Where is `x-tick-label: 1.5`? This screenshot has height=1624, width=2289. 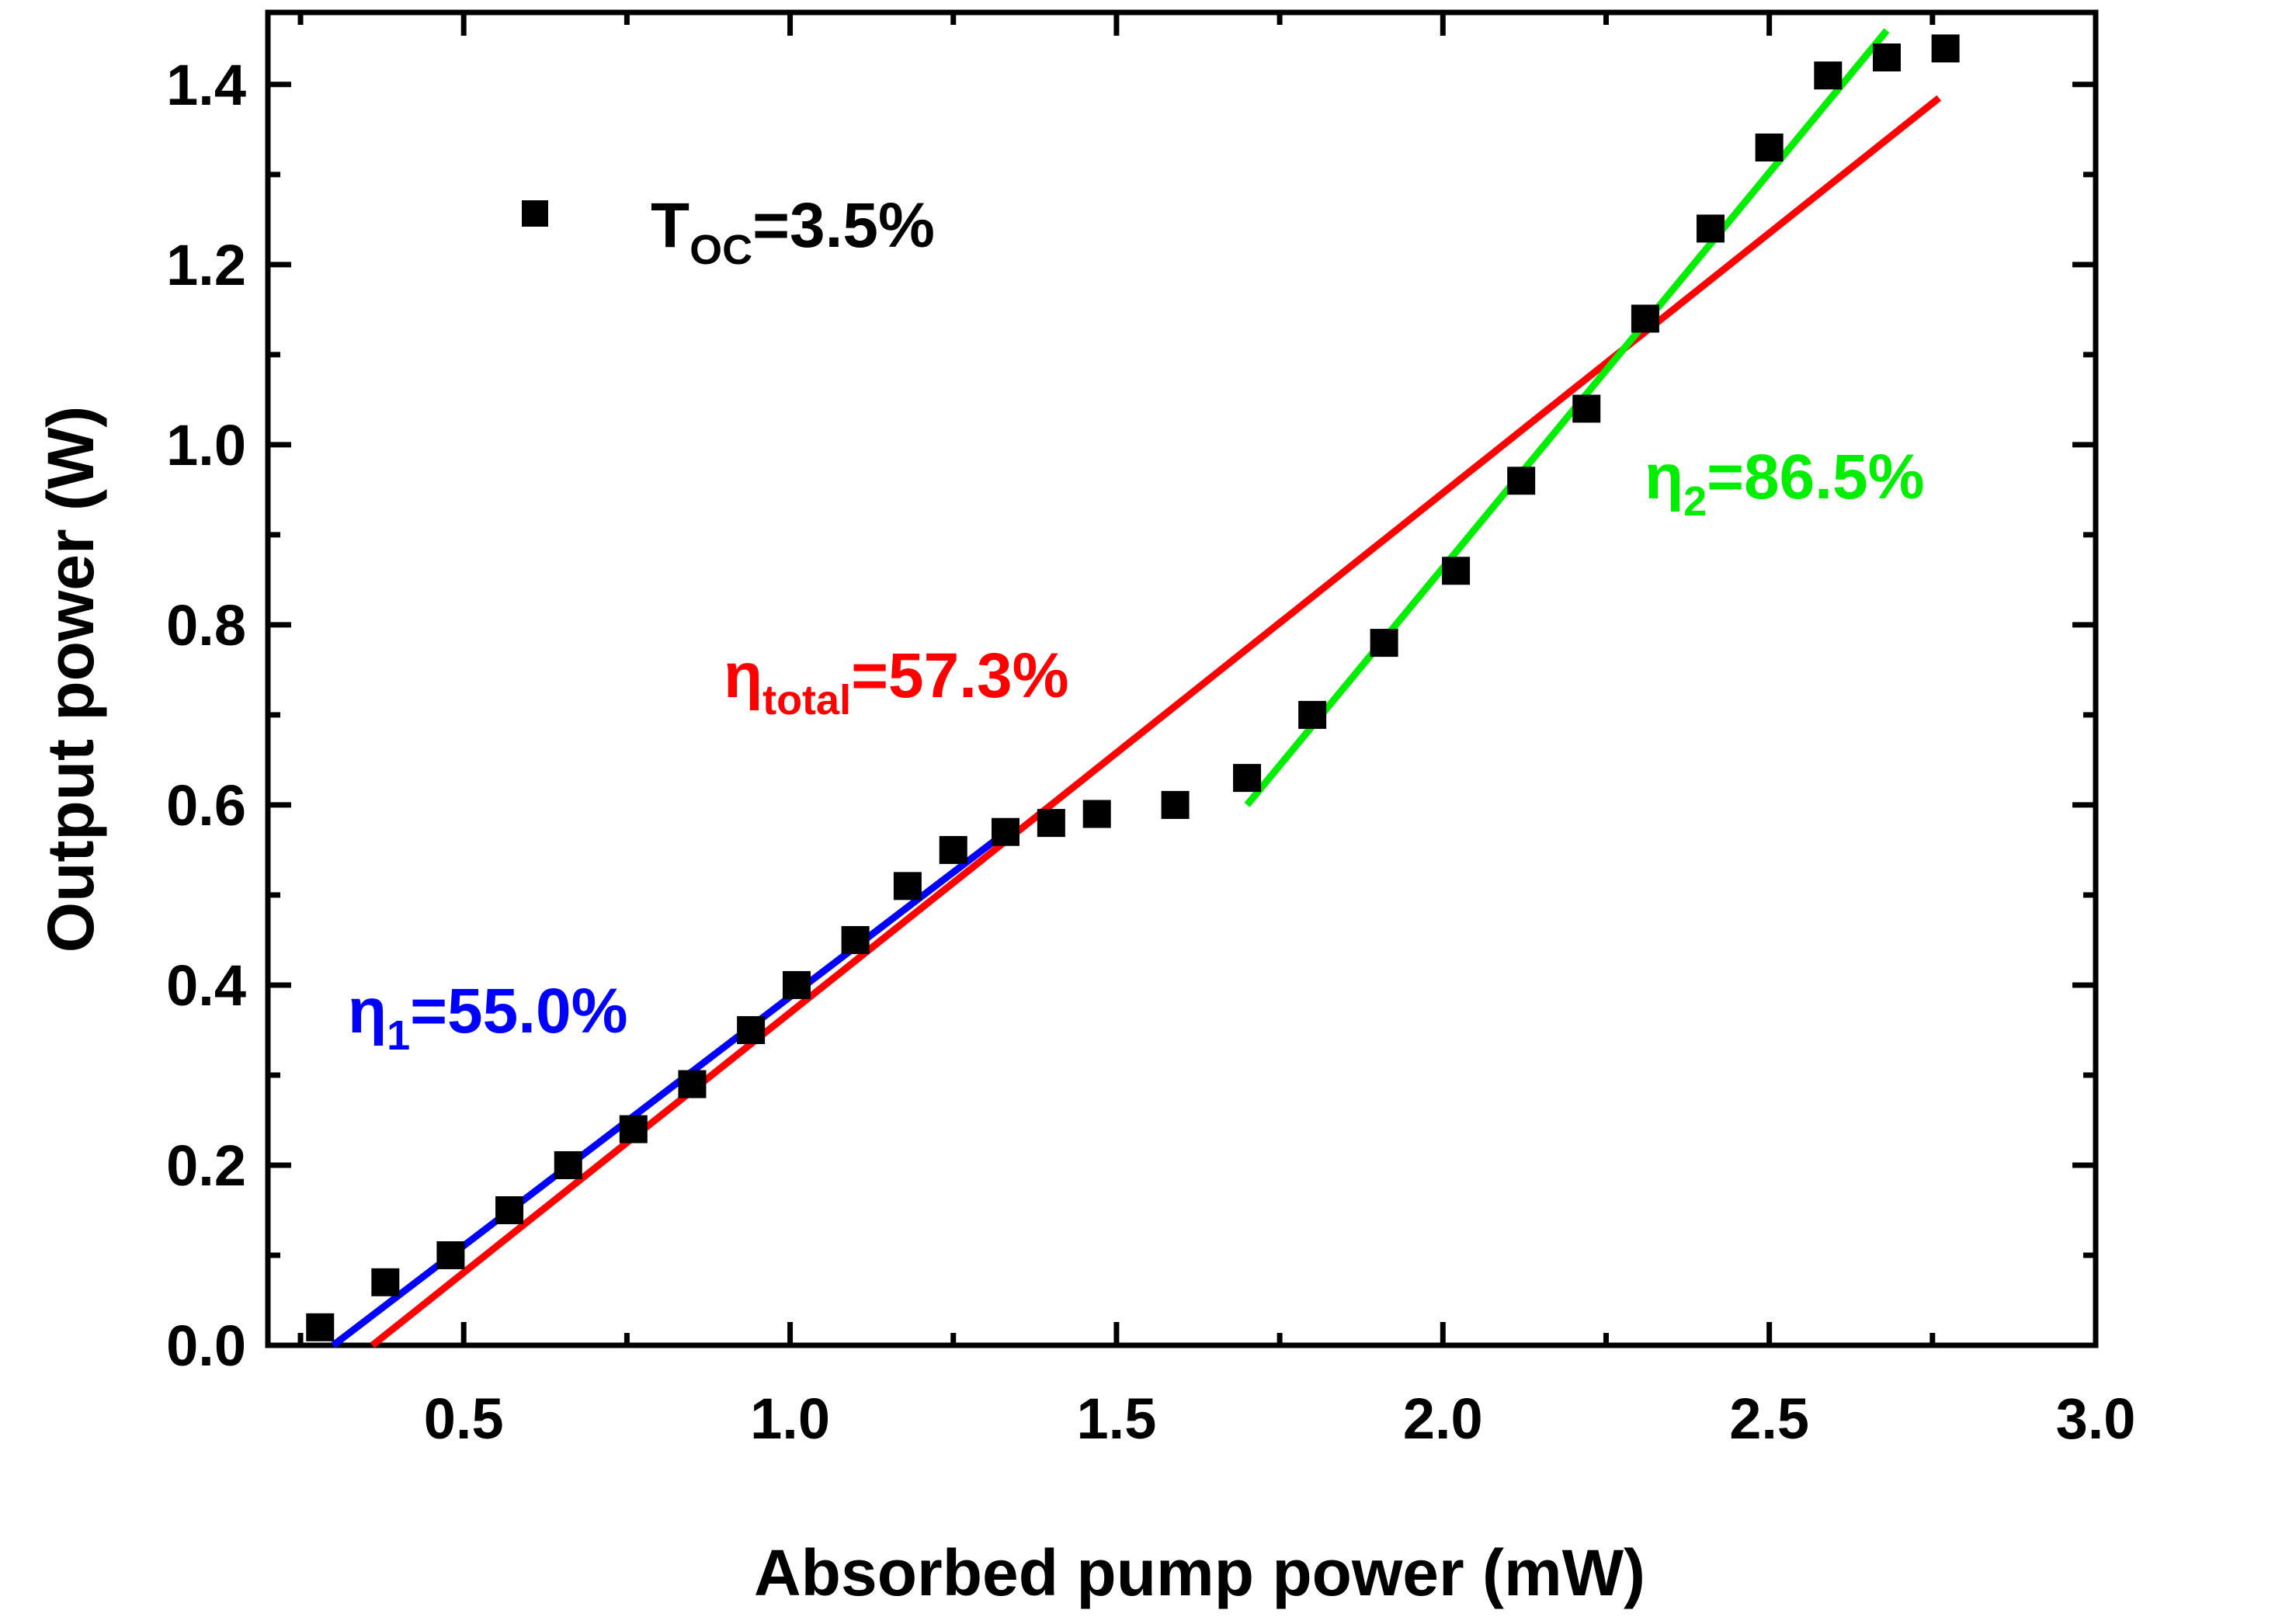 x-tick-label: 1.5 is located at coordinates (1116, 1418).